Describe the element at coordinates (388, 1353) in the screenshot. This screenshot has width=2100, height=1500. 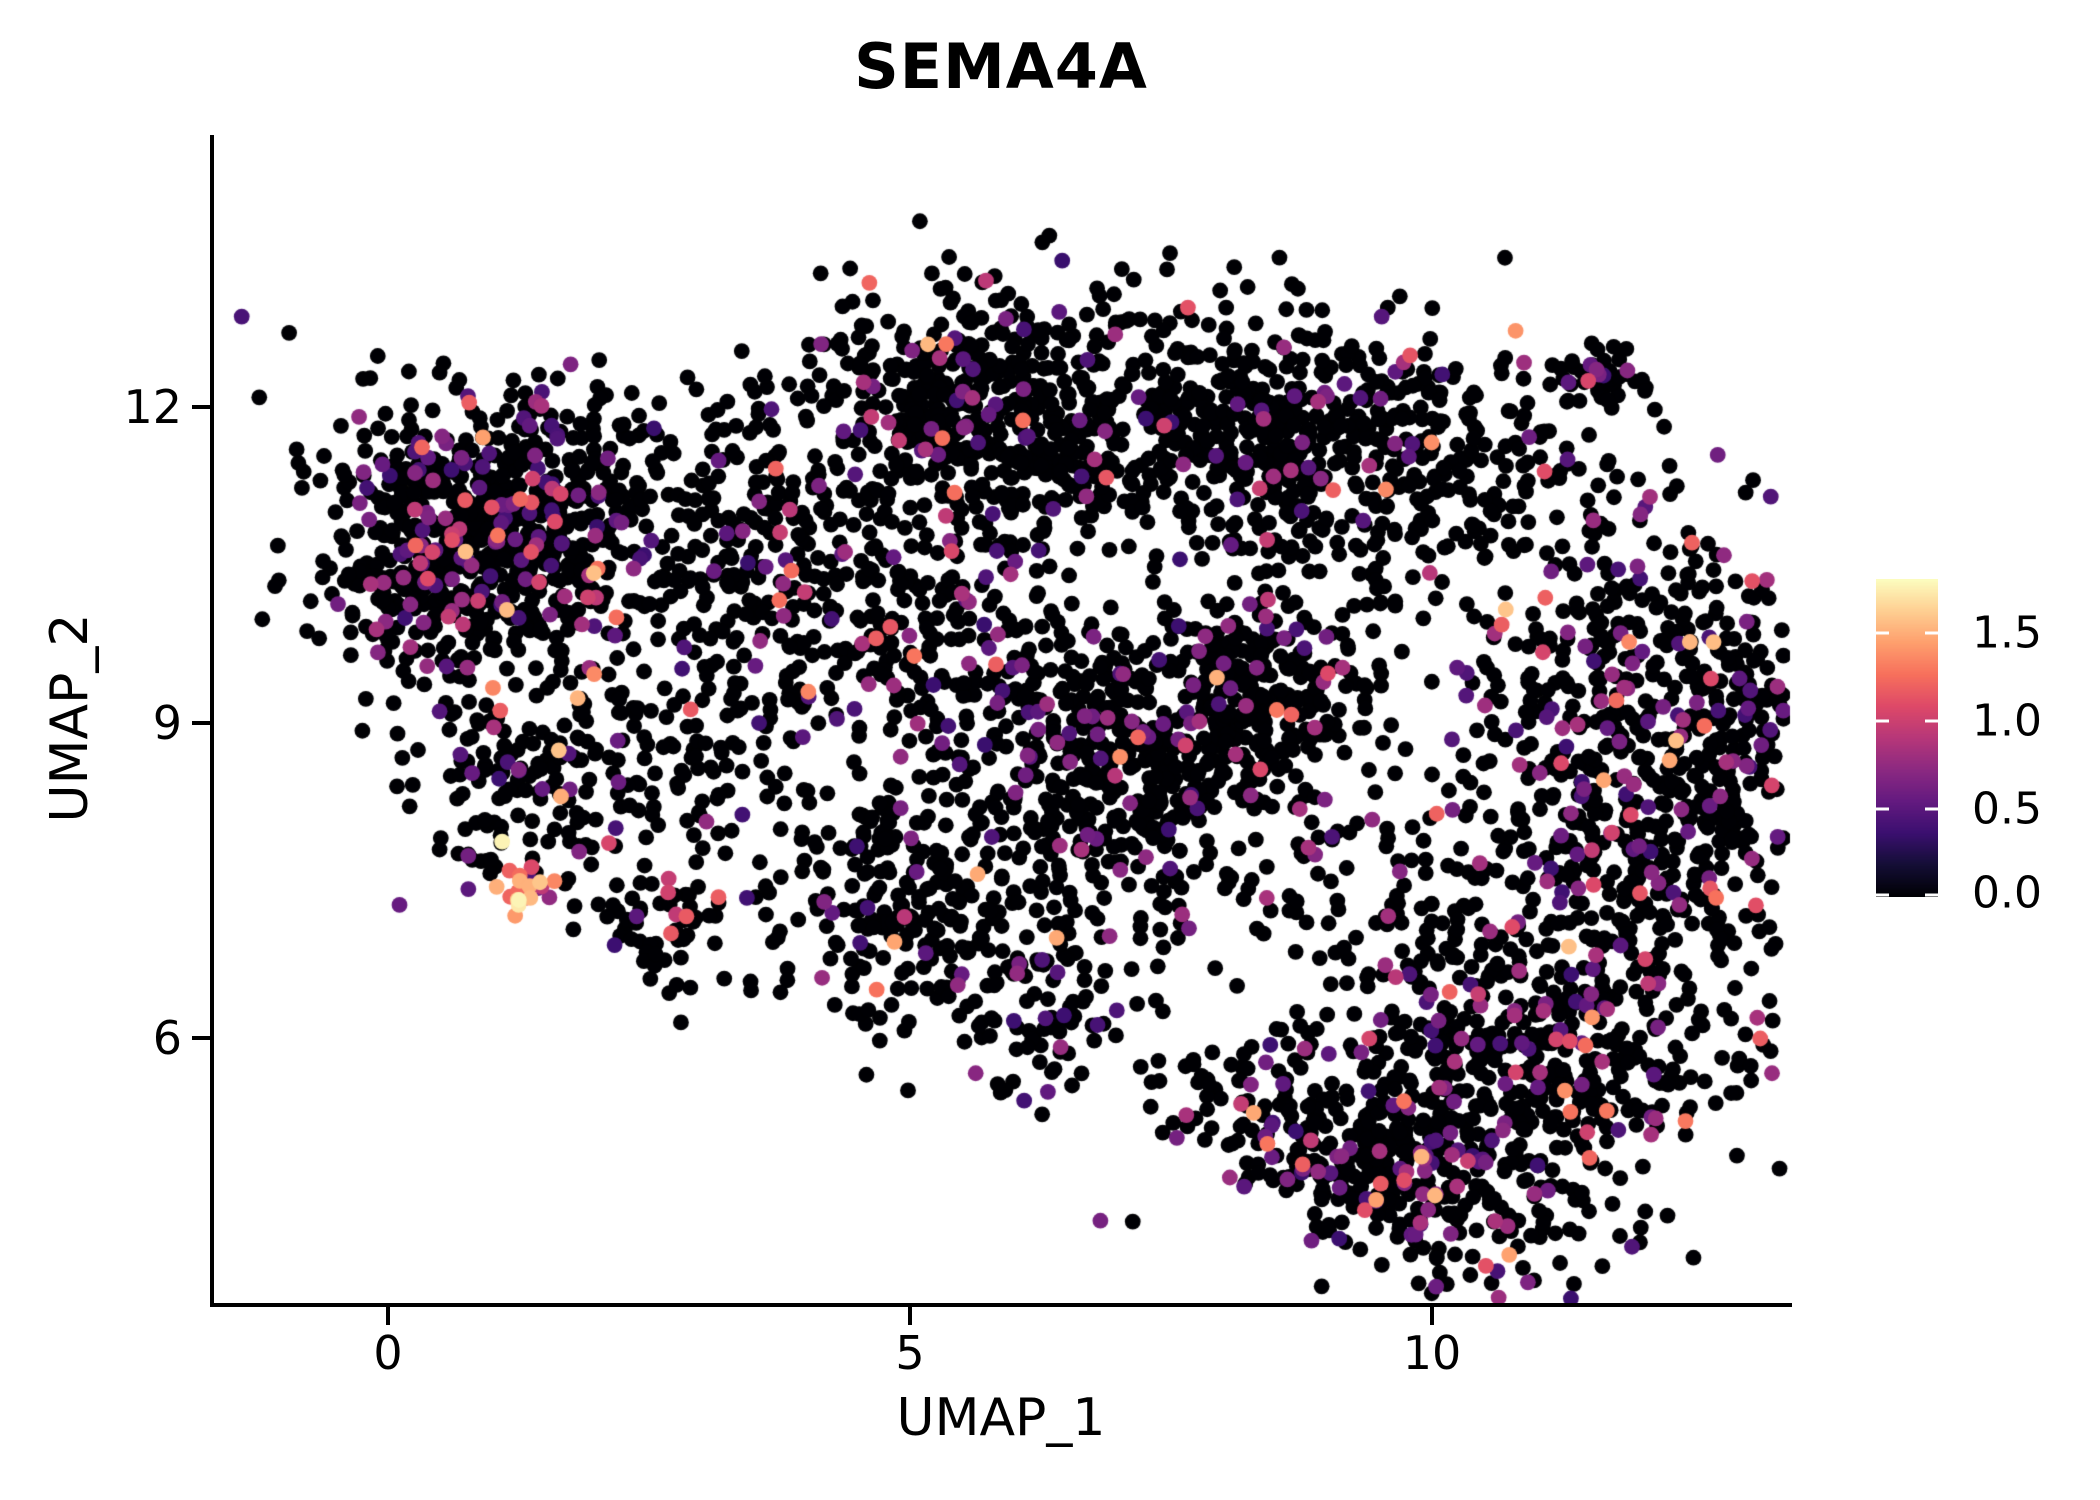
I see `x-tick-label: 0` at that location.